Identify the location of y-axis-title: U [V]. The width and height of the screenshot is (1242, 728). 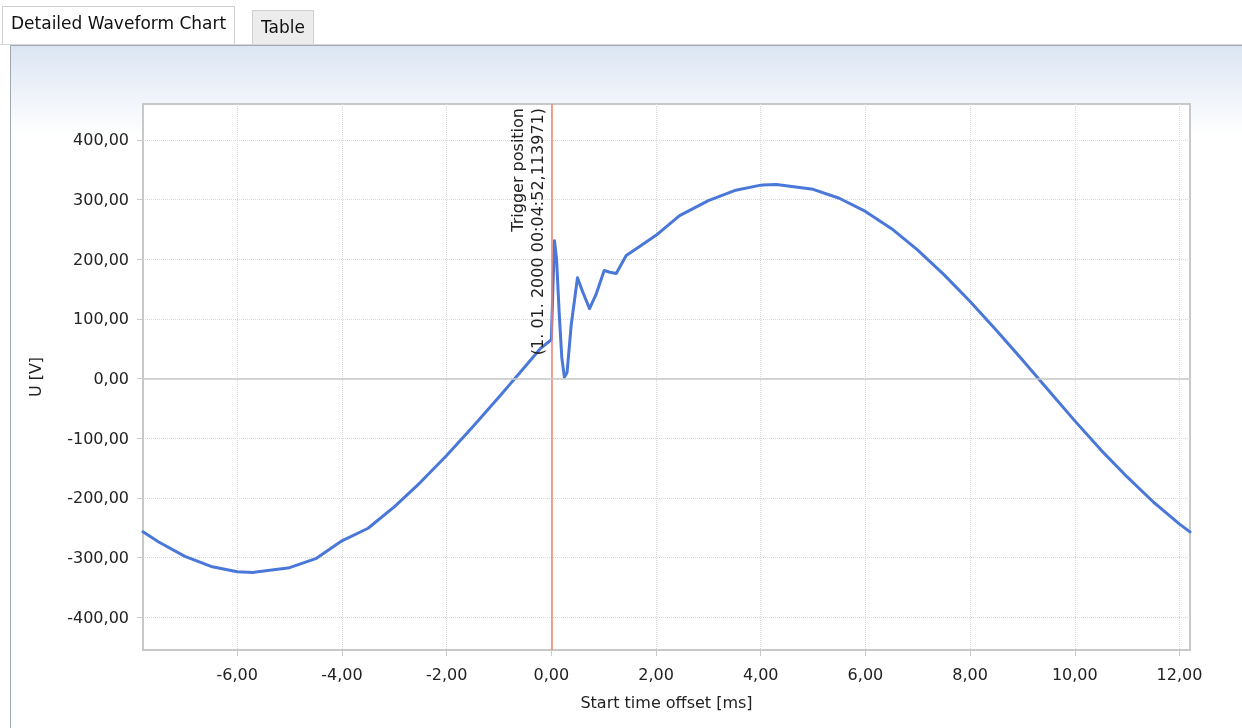
(35, 377).